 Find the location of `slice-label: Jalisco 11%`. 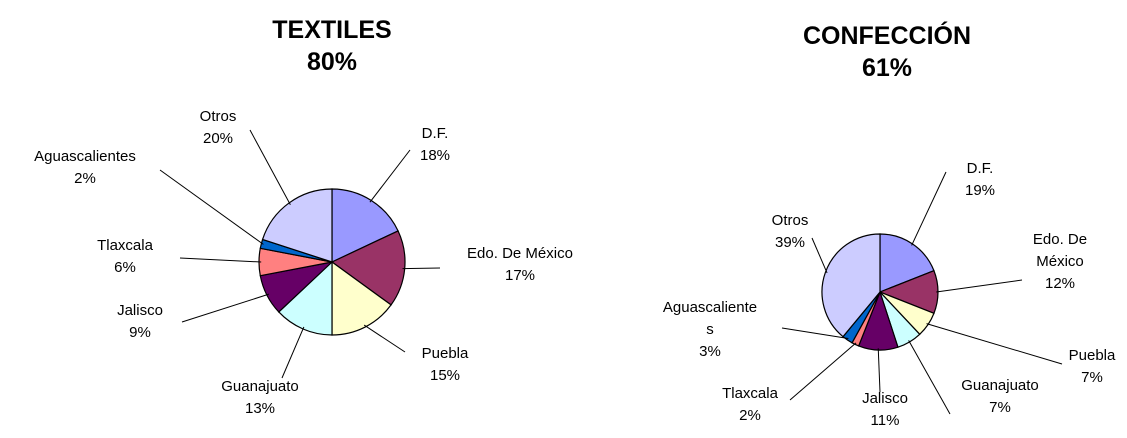

slice-label: Jalisco 11% is located at coordinates (885, 410).